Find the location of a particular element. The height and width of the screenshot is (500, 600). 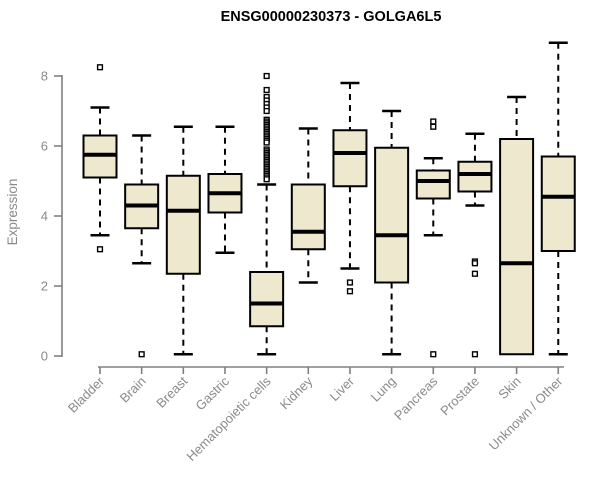

boxplot-breast is located at coordinates (183, 240).